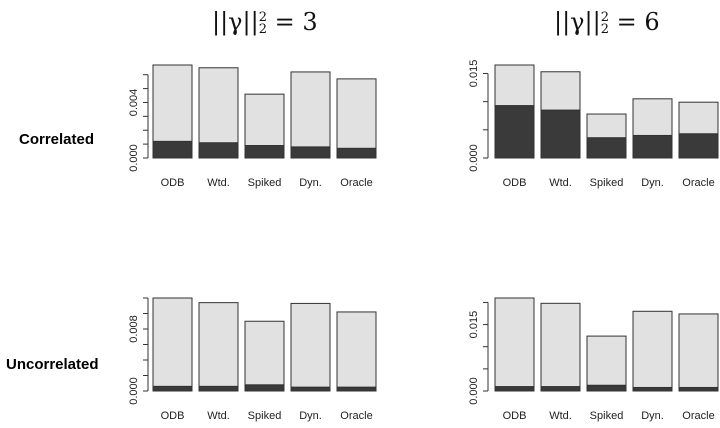  I want to click on chart-correlated-3-xtick-label: Wtd., so click(218, 183).